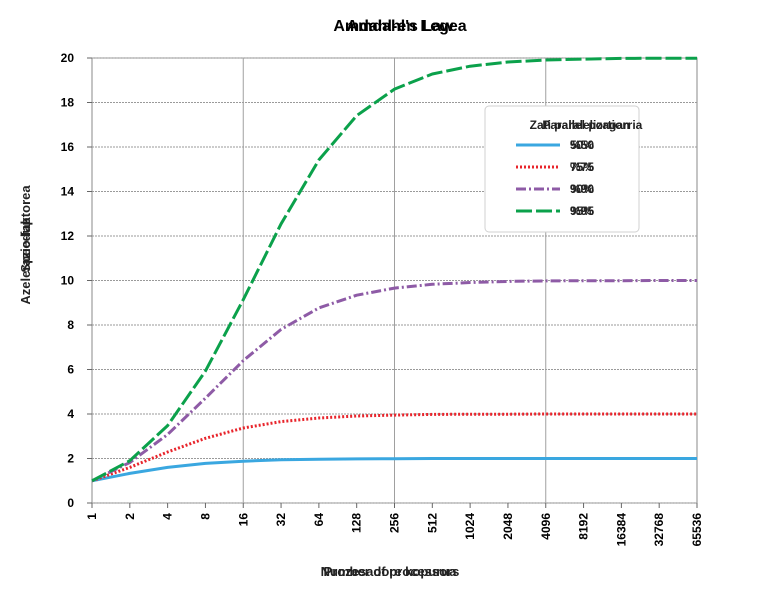 The width and height of the screenshot is (768, 600). I want to click on x-tick-label: 256, so click(395, 523).